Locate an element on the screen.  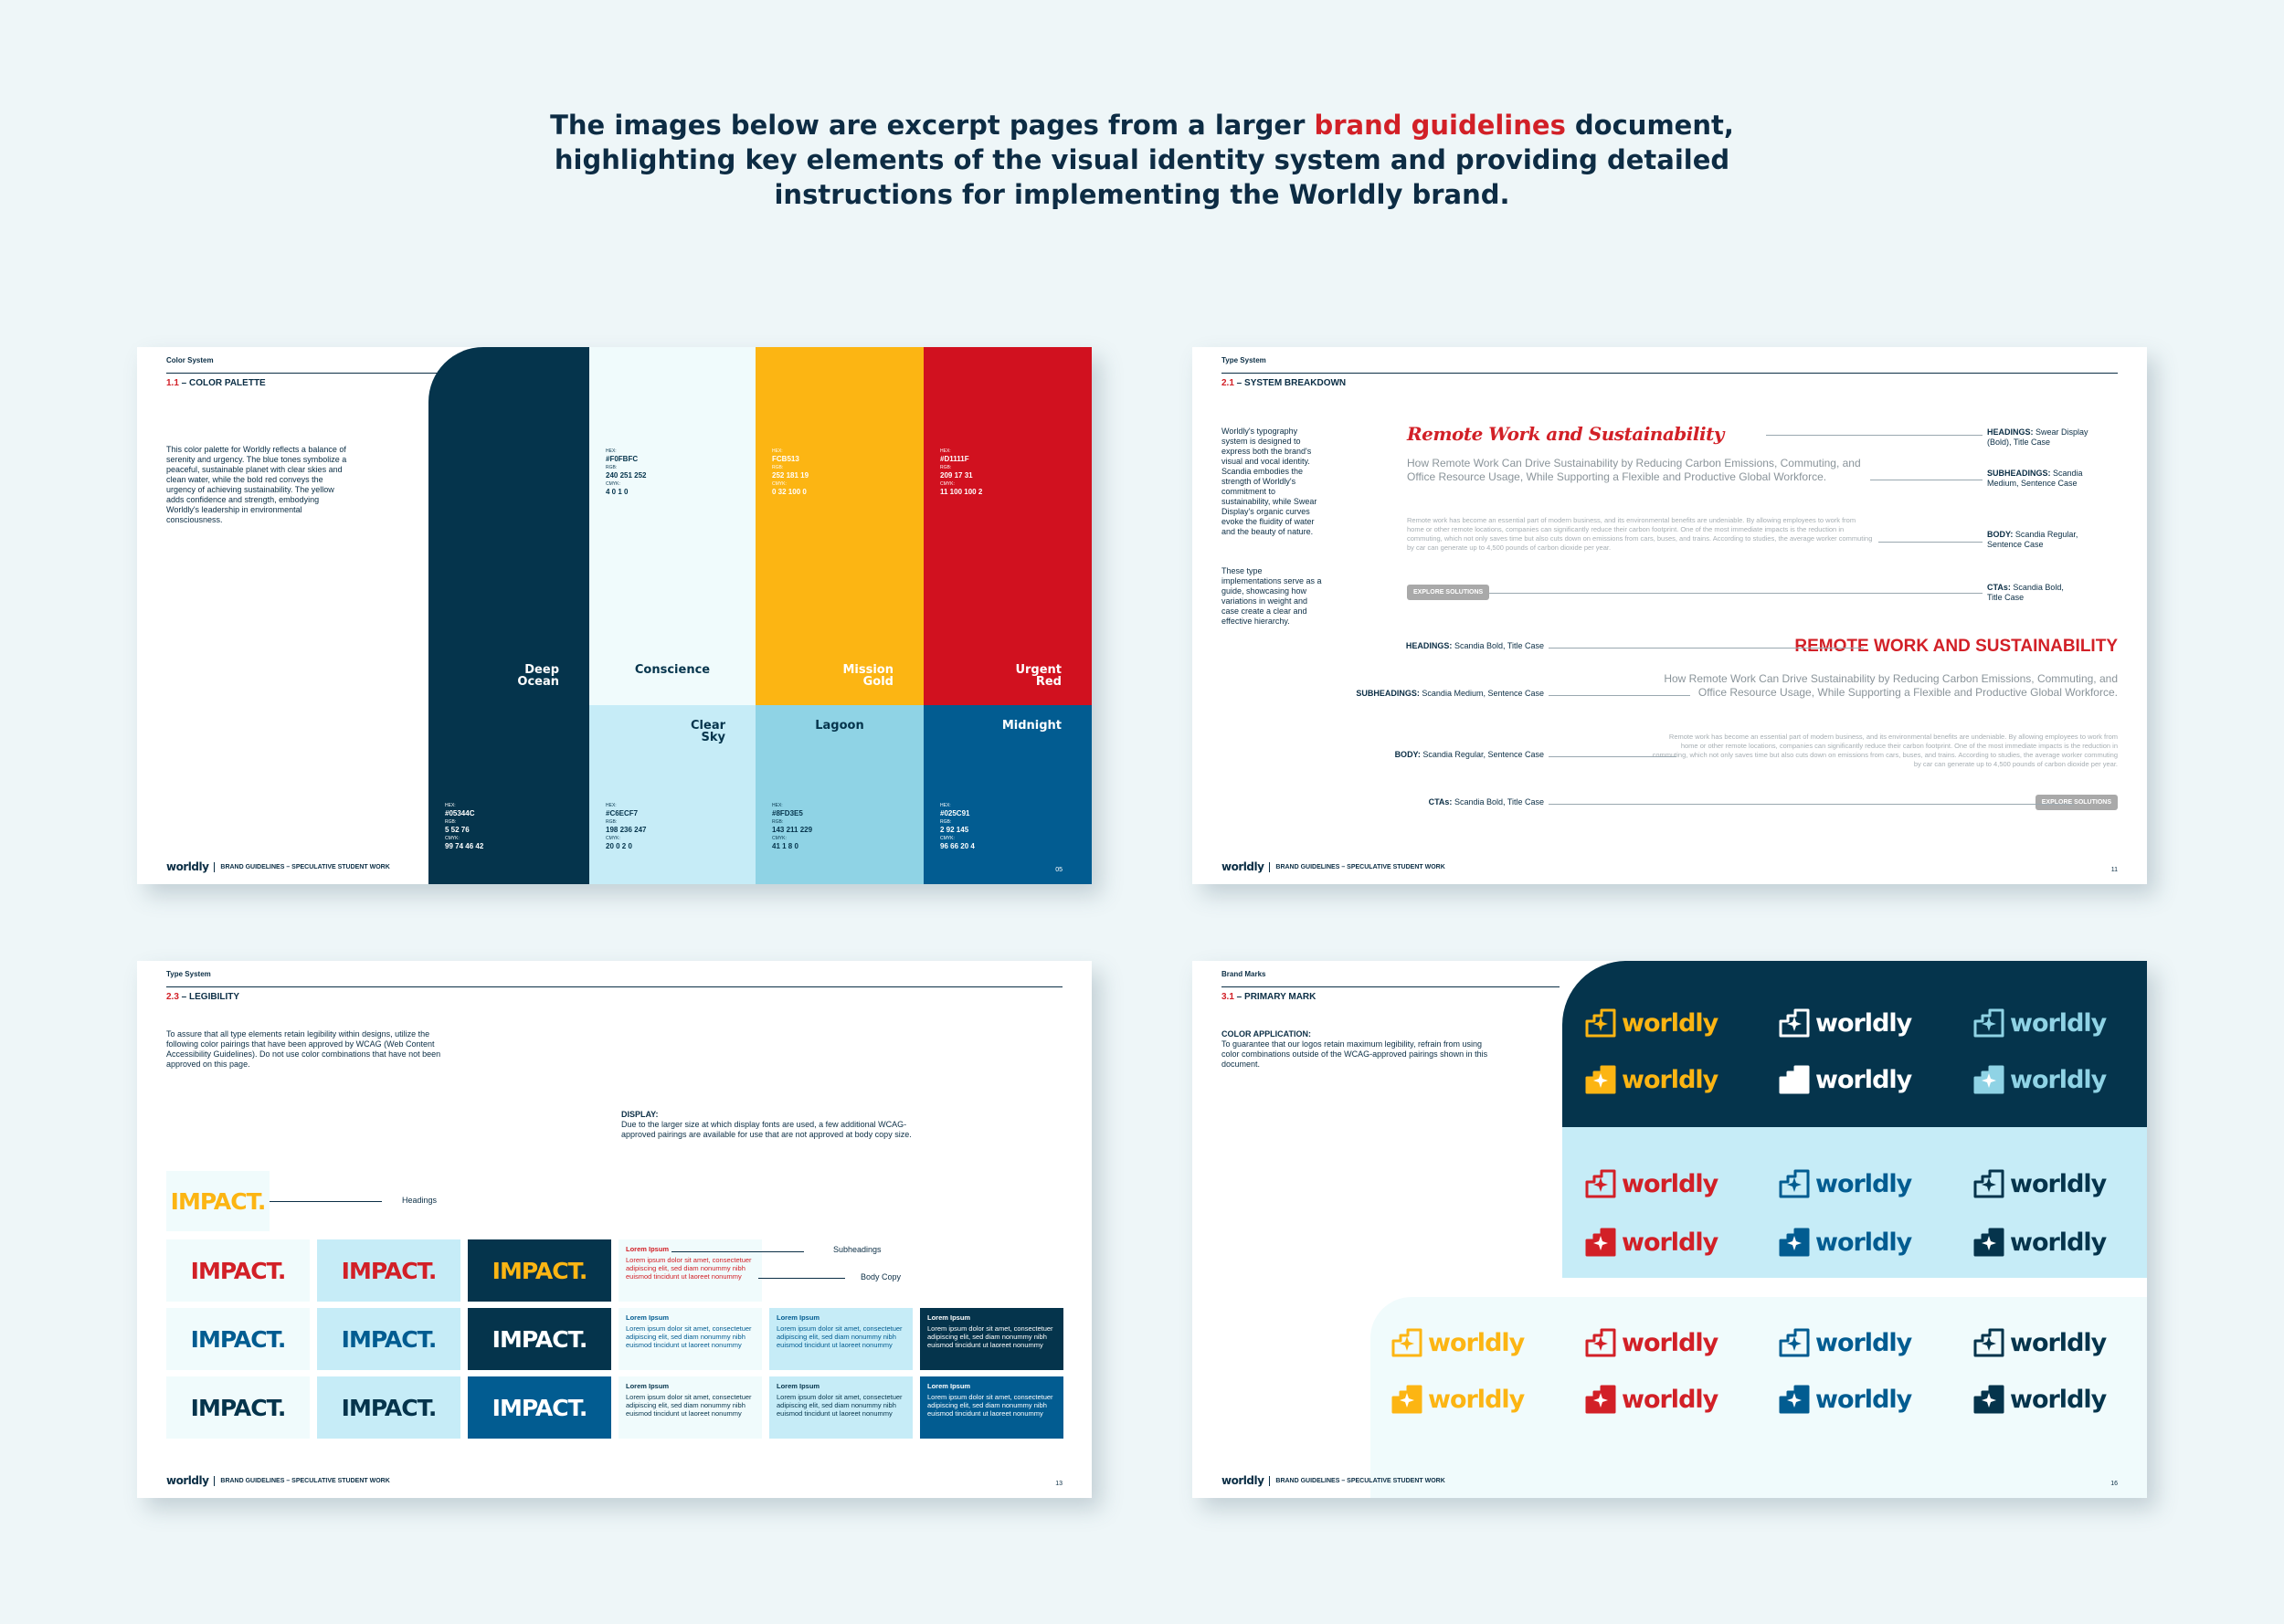
alt-label-ctas: CTAs: Scandia Bold, Title Case is located at coordinates (1486, 802).